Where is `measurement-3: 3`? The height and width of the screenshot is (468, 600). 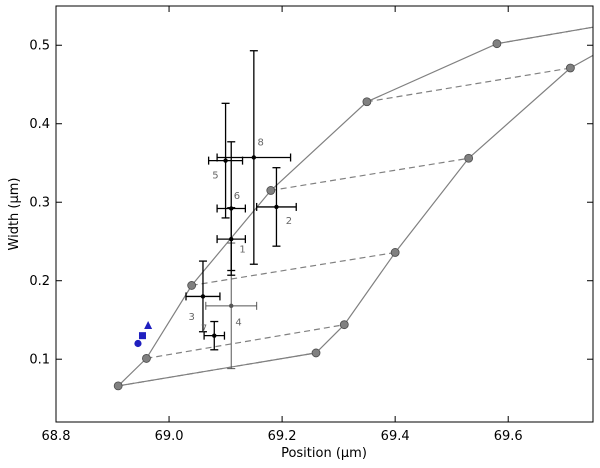
measurement-3: 3 is located at coordinates (203, 296).